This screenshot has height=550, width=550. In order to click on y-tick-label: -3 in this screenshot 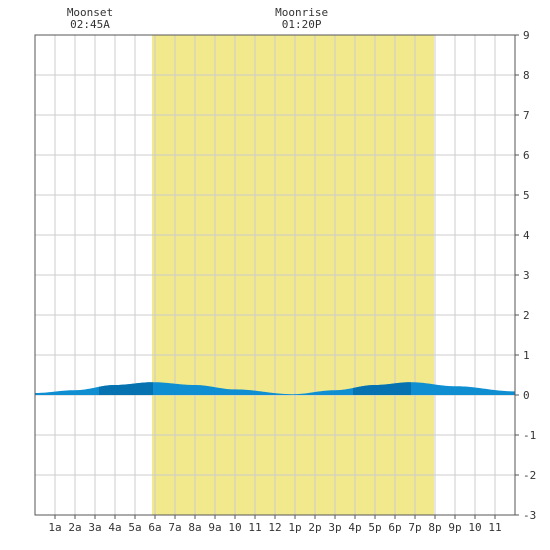, I will do `click(529, 515)`.